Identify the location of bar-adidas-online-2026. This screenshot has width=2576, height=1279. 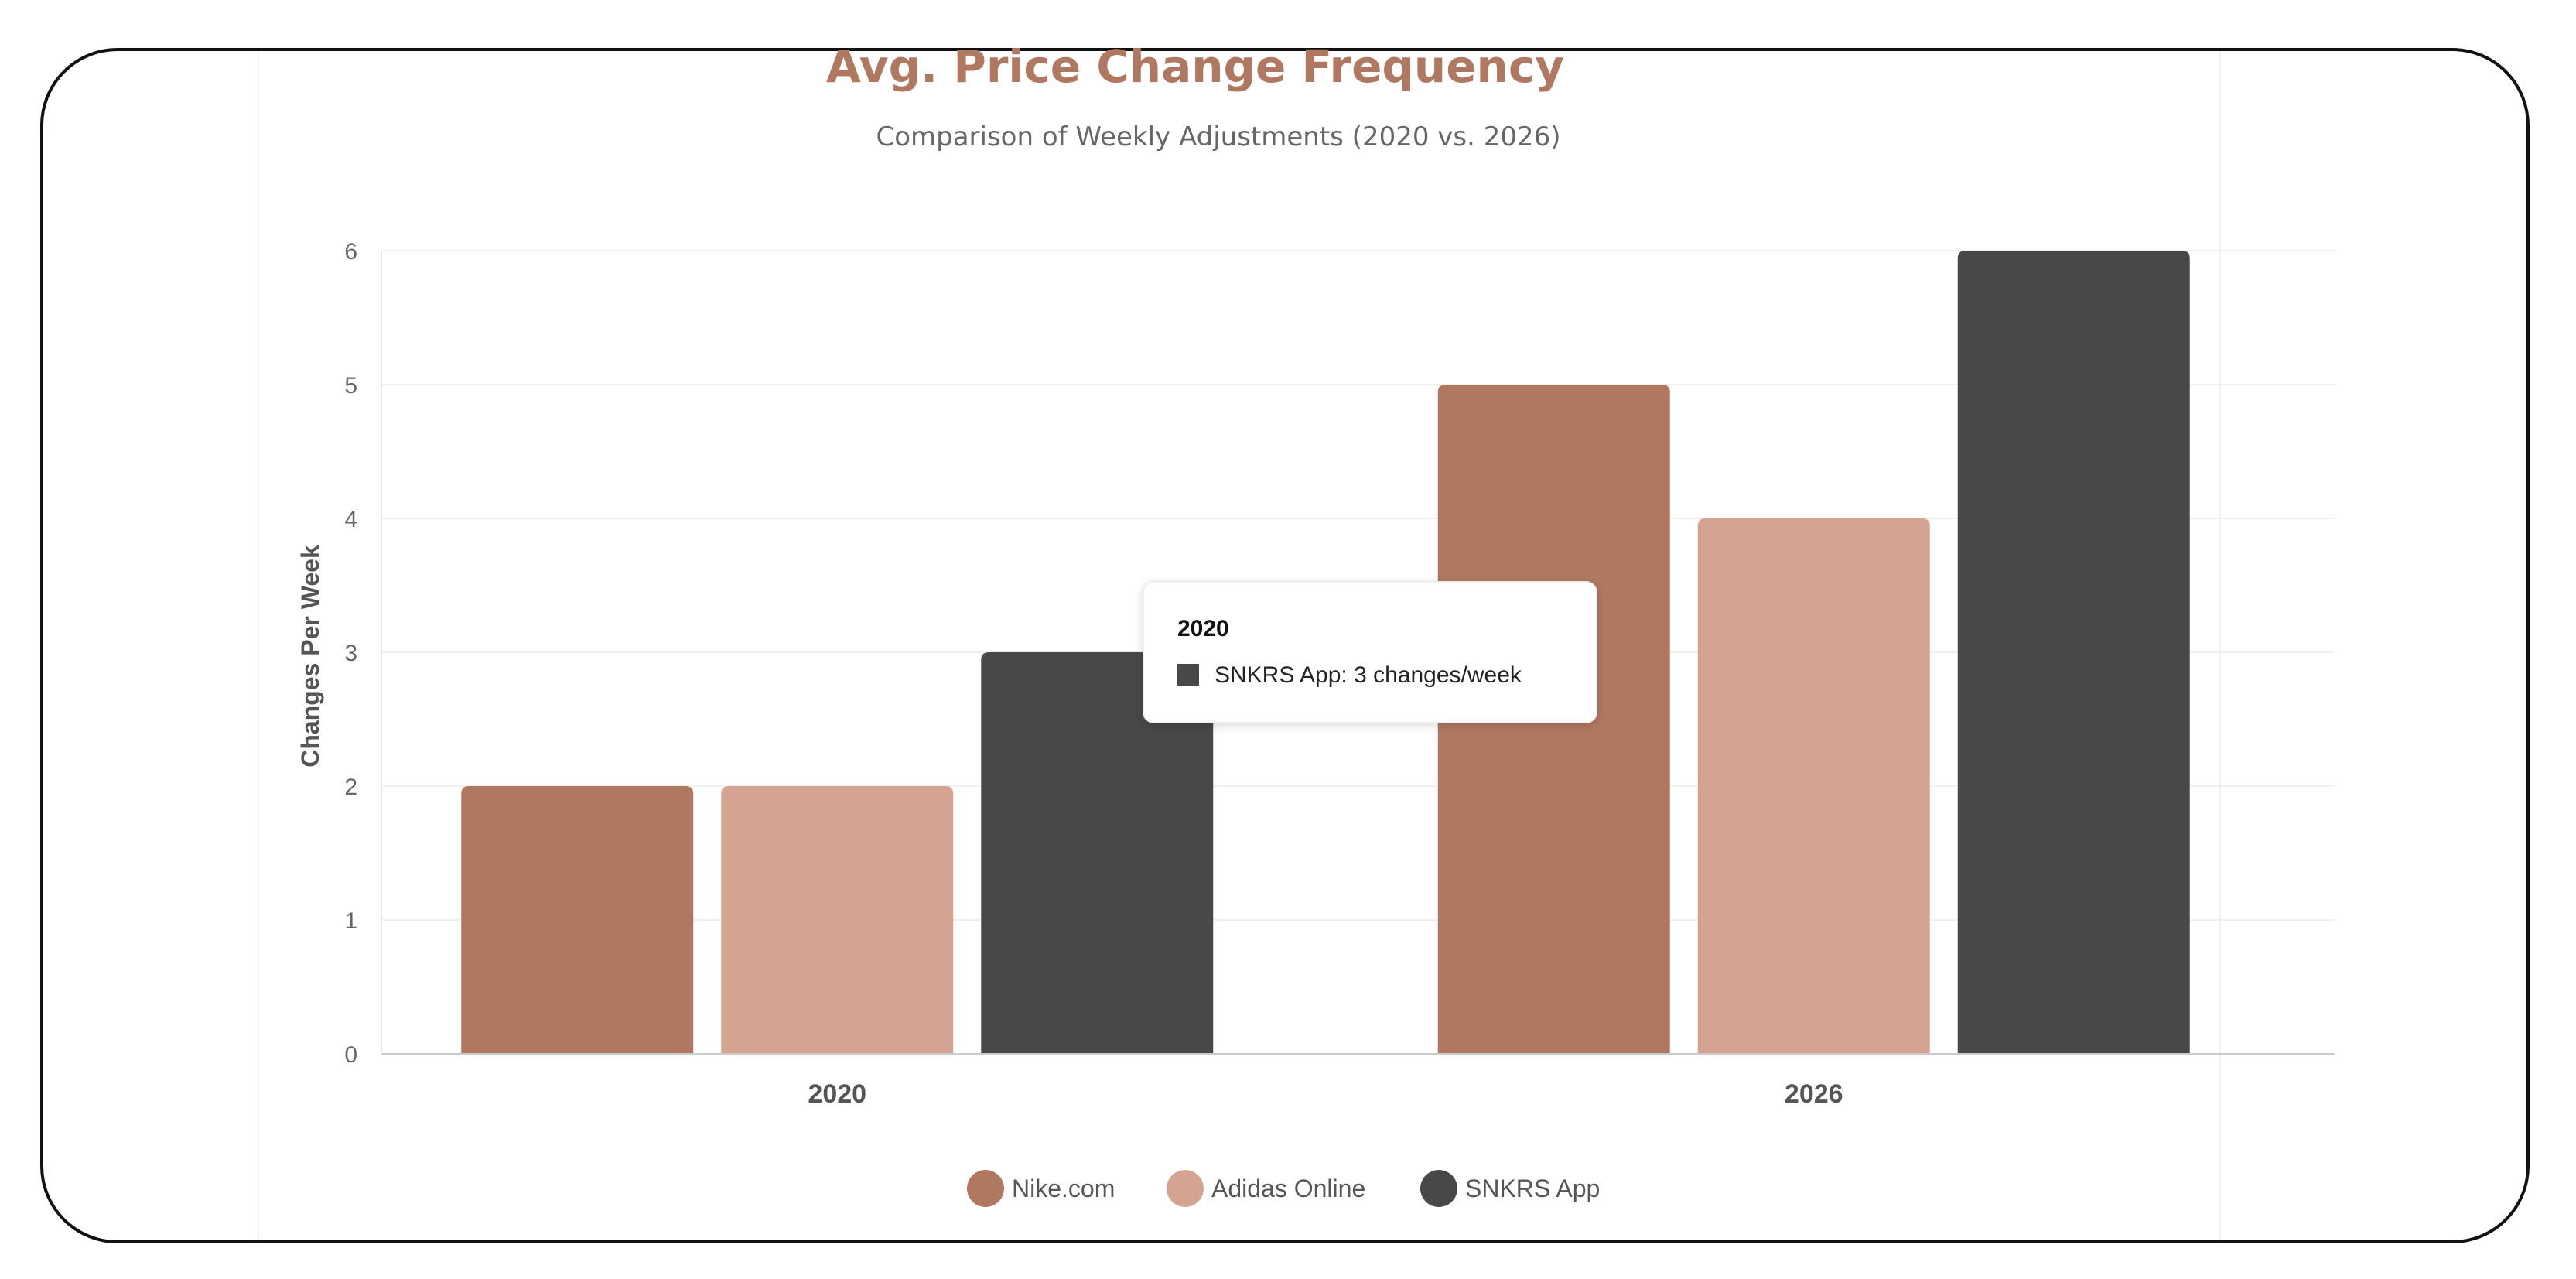
(1814, 785).